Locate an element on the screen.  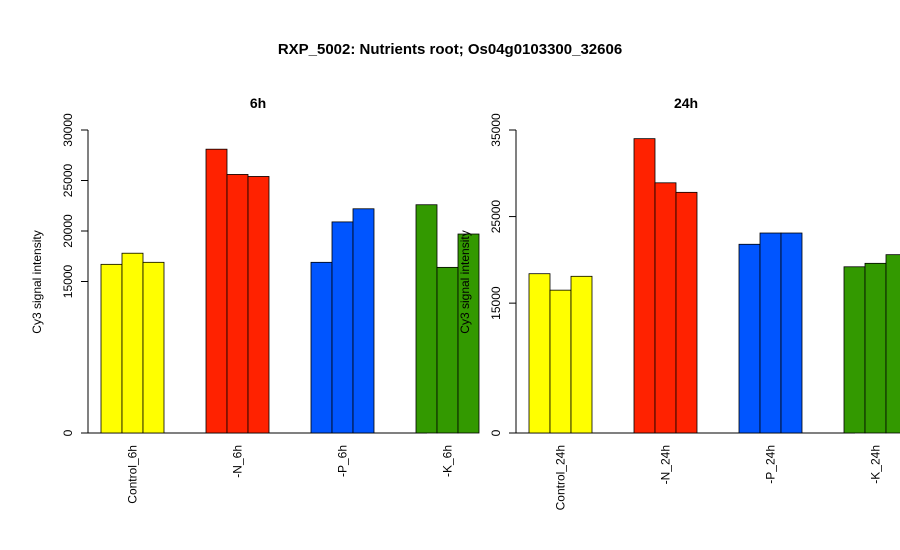
y-tick-label: 35000 is located at coordinates (496, 130).